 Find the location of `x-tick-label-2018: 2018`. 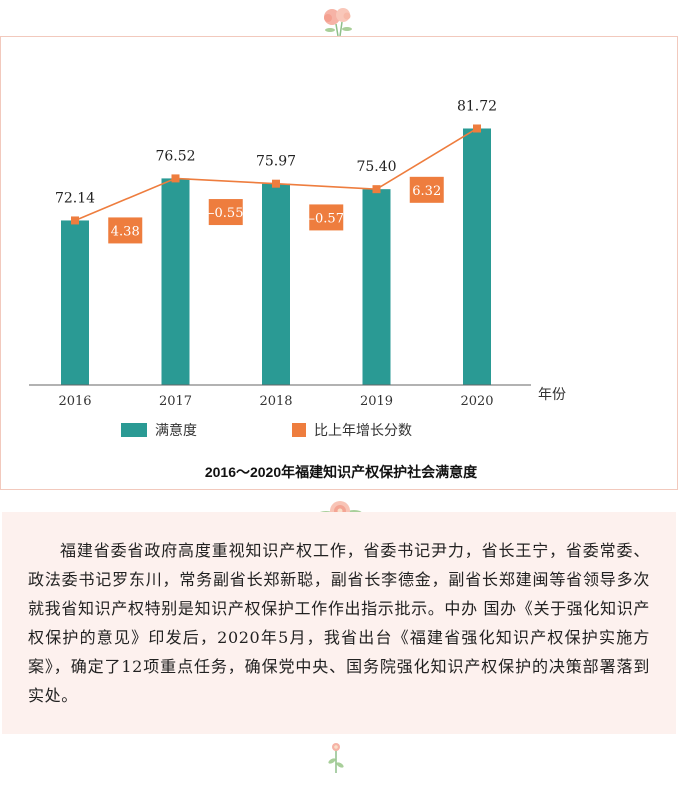

x-tick-label-2018: 2018 is located at coordinates (275, 401).